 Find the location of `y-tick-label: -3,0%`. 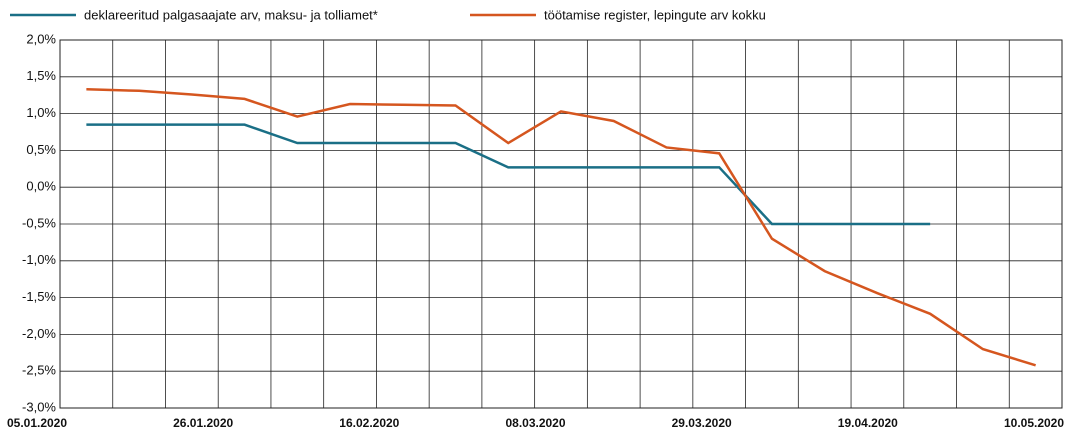

y-tick-label: -3,0% is located at coordinates (39, 406).